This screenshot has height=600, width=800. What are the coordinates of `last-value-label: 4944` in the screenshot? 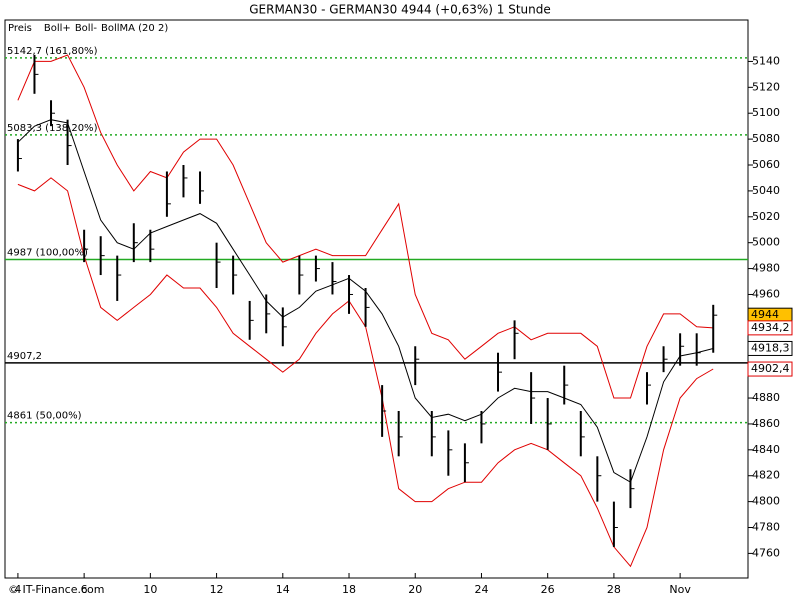 It's located at (765, 314).